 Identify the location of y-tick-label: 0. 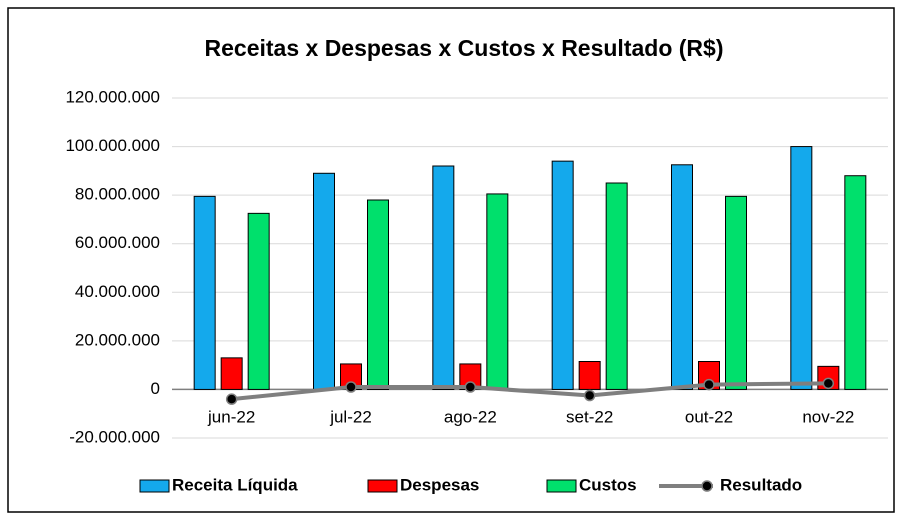
(155, 388).